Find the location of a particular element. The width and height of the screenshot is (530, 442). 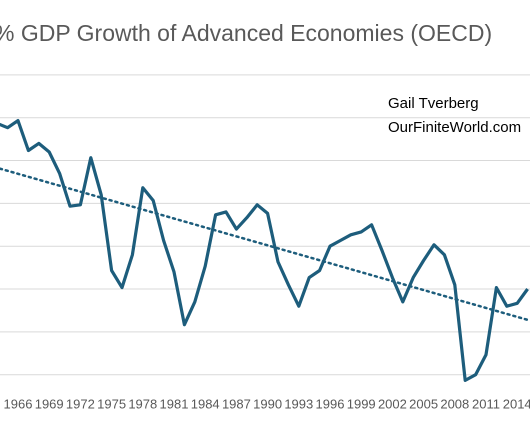

x-tick-label: 2005 is located at coordinates (423, 403).